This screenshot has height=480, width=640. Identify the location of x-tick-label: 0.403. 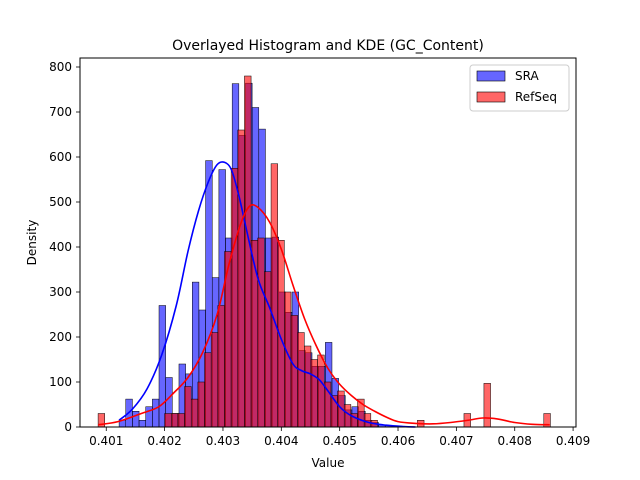
(223, 441).